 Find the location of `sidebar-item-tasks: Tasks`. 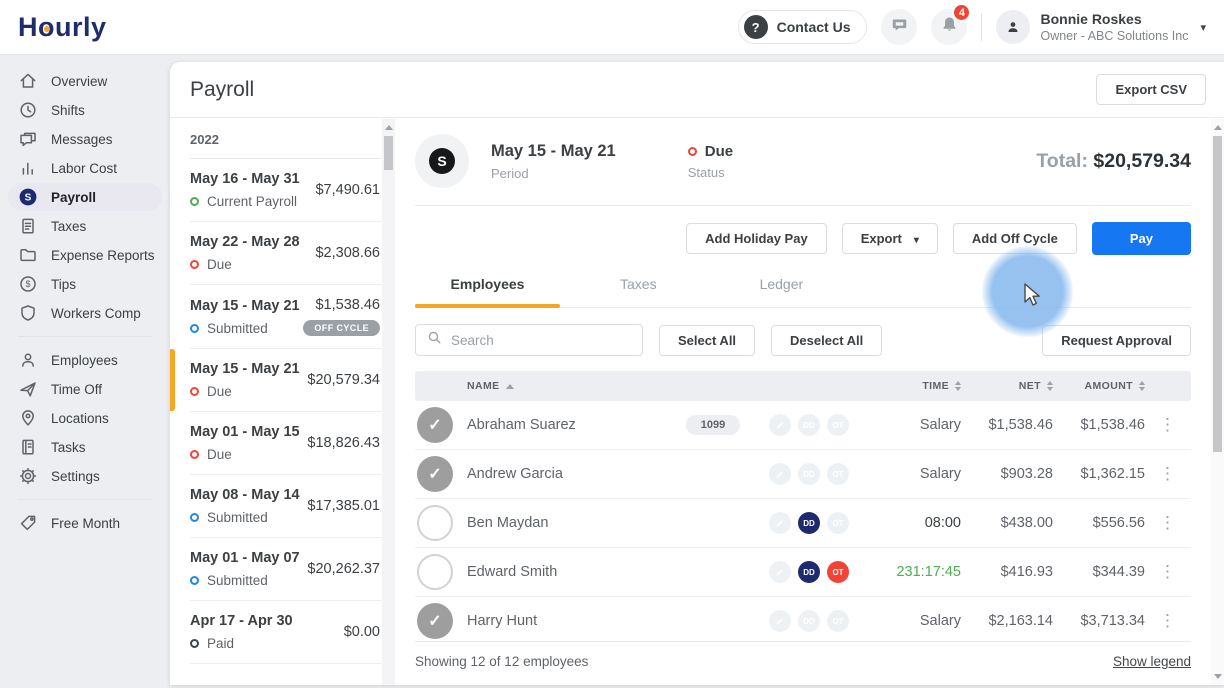

sidebar-item-tasks: Tasks is located at coordinates (85, 447).